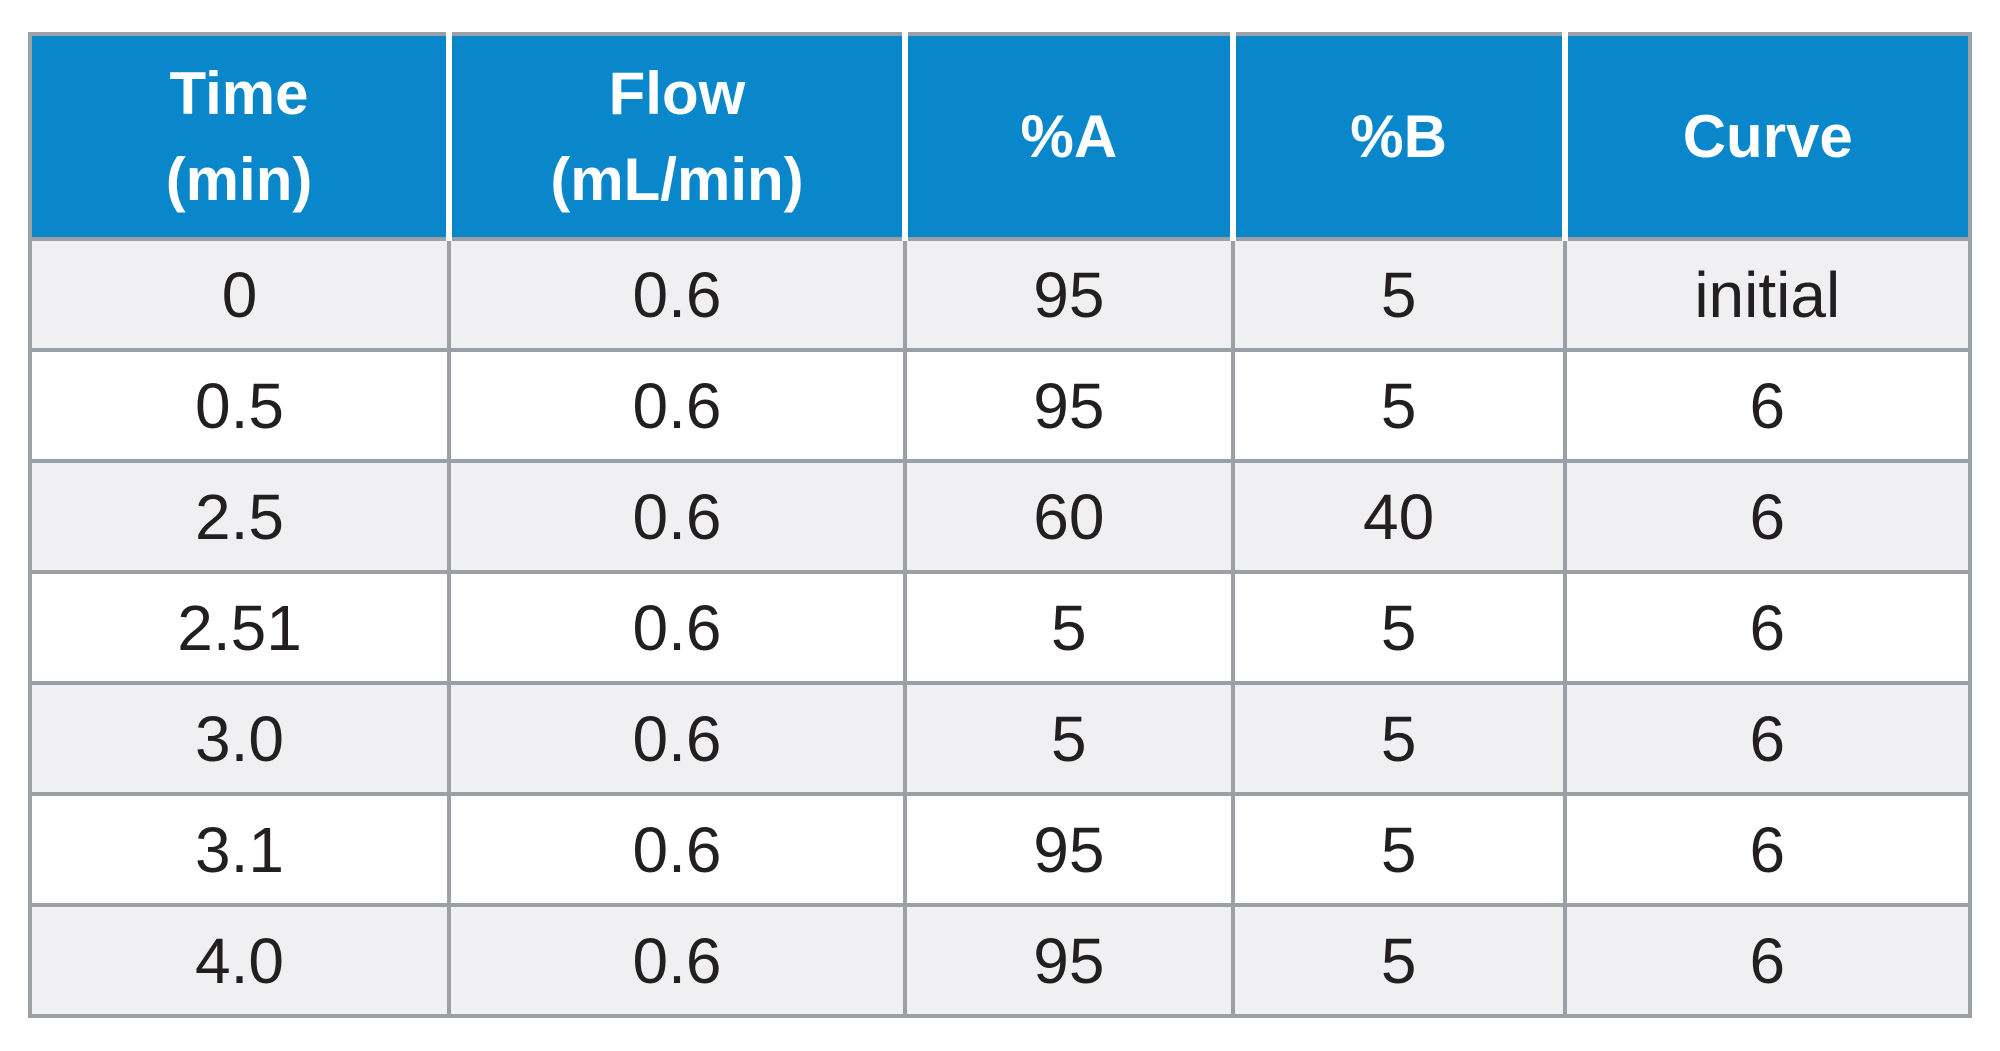  I want to click on cell-time: 0, so click(239, 294).